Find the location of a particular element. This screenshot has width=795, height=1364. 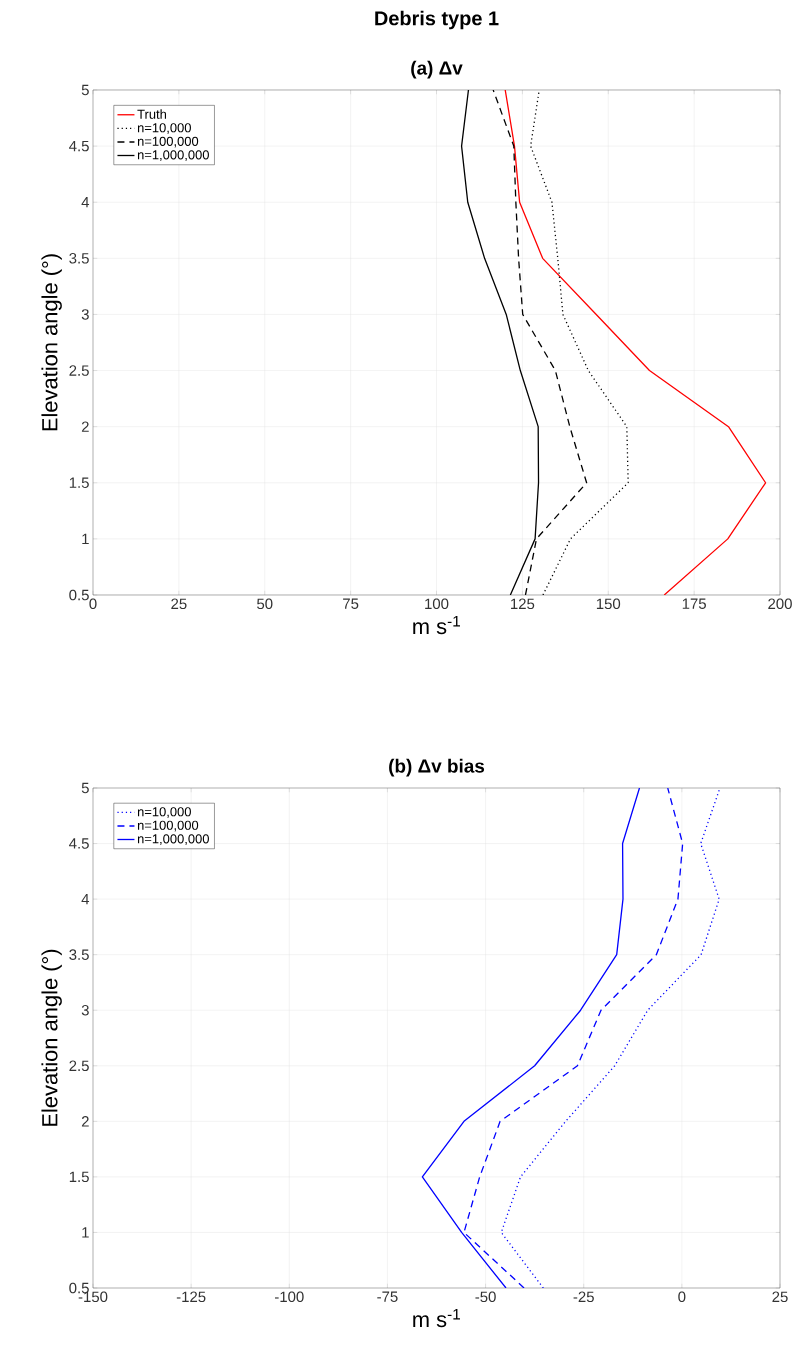

legend-label: Truth is located at coordinates (152, 114).